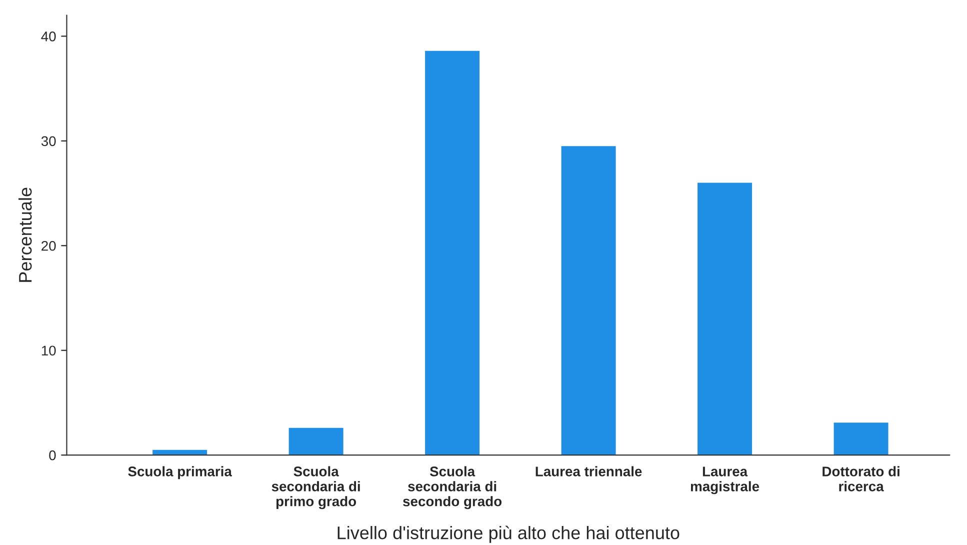 Image resolution: width=967 pixels, height=545 pixels. Describe the element at coordinates (509, 534) in the screenshot. I see `x-axis-title: Livello d'istruzione più alto che hai ottenuto` at that location.